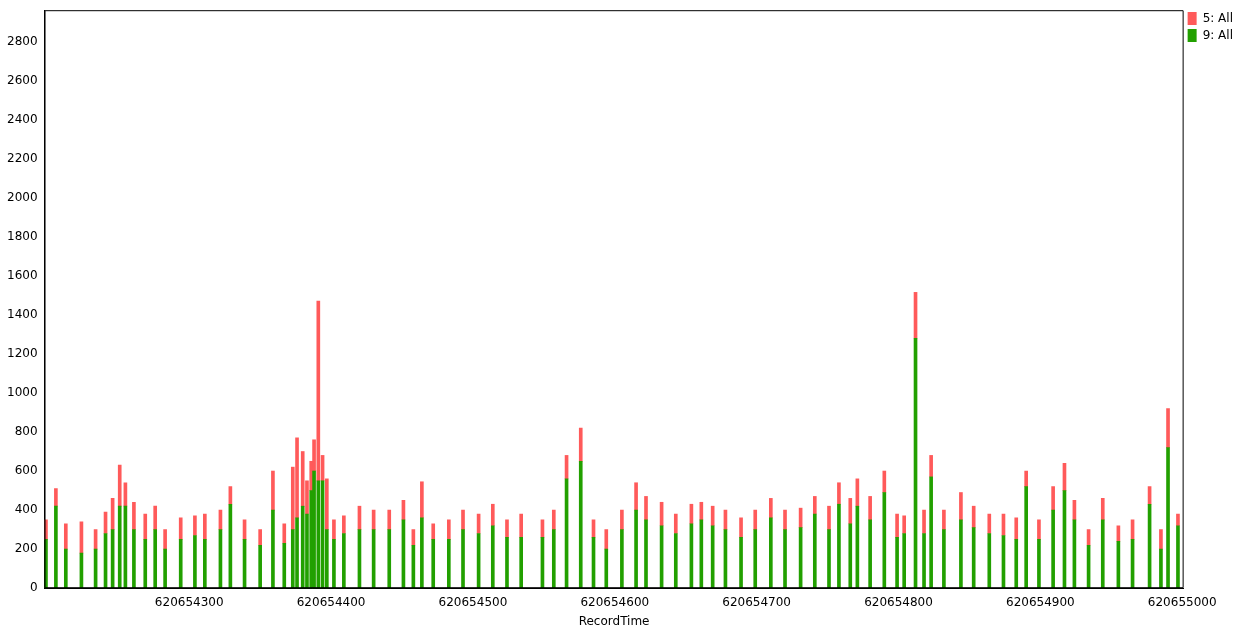  Describe the element at coordinates (26, 509) in the screenshot. I see `y-tick-label: 400` at that location.